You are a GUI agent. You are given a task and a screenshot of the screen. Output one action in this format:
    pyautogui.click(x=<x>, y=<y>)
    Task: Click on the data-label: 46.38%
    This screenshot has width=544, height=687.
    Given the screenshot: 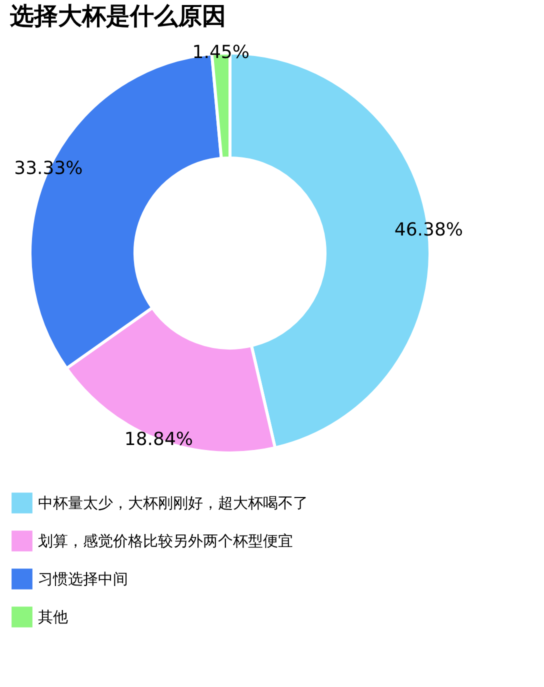 What is the action you would take?
    pyautogui.click(x=429, y=229)
    